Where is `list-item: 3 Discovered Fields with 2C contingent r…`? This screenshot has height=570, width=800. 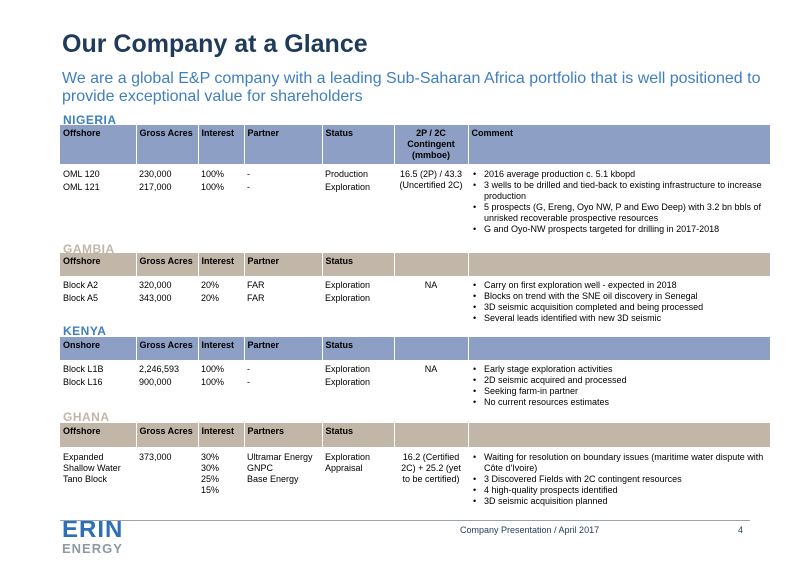 list-item: 3 Discovered Fields with 2C contingent r… is located at coordinates (619, 479).